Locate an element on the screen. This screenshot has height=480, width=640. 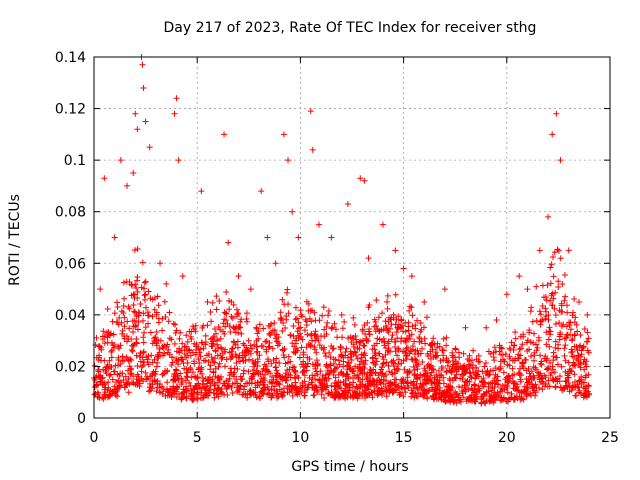
x-tick-label: 0 is located at coordinates (94, 438).